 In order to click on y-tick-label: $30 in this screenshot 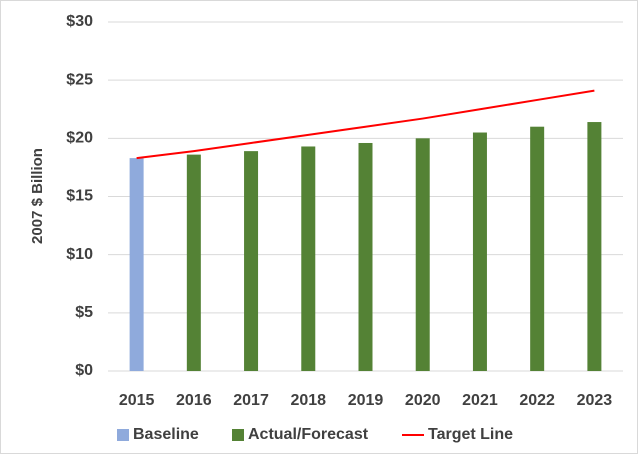, I will do `click(79, 21)`.